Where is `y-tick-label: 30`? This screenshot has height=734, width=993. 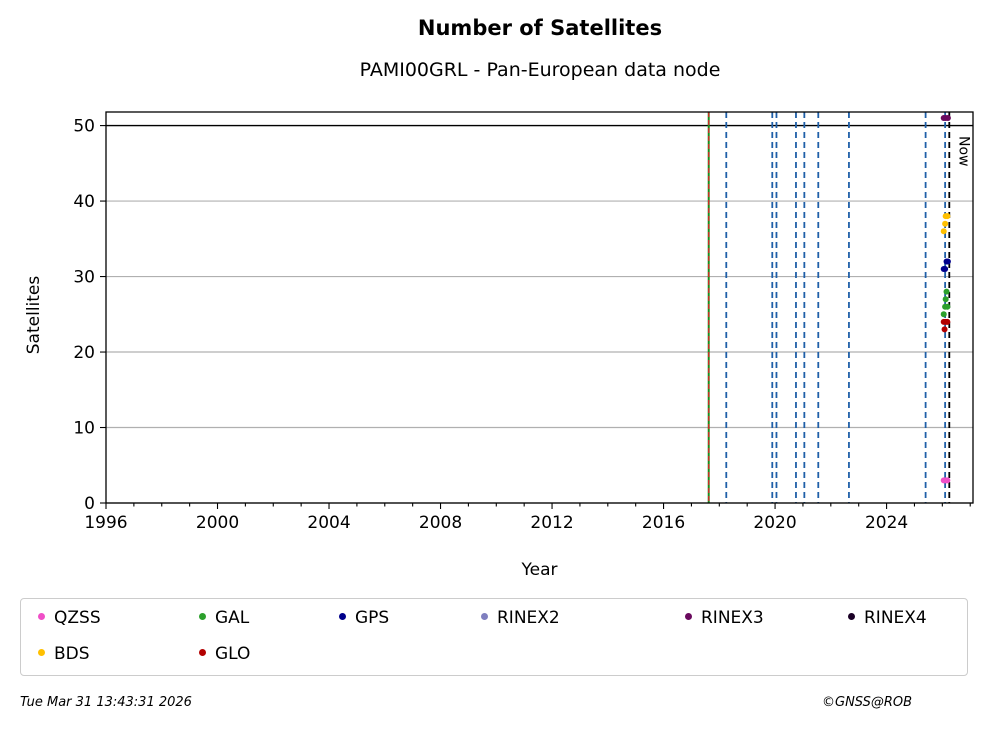
y-tick-label: 30 is located at coordinates (84, 278).